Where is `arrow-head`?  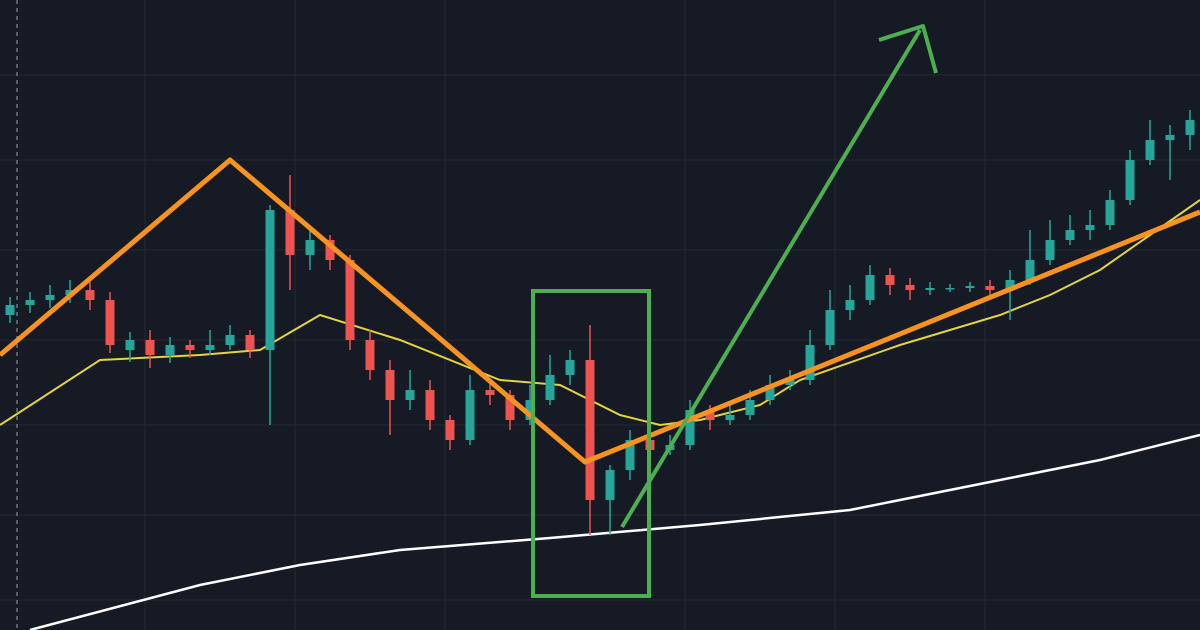
arrow-head is located at coordinates (908, 49).